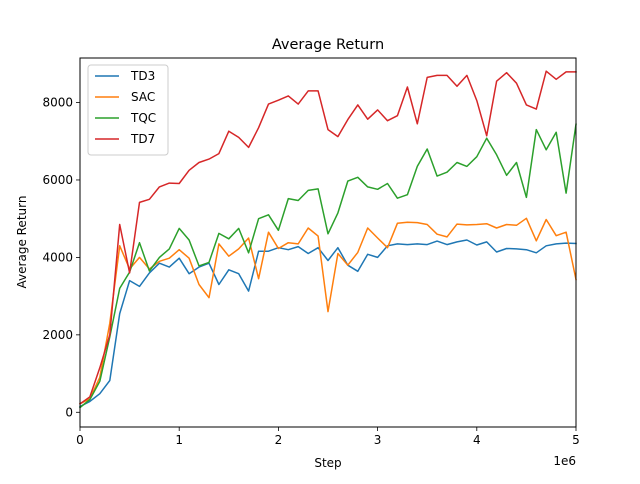 This screenshot has width=640, height=484. I want to click on y-axis-label: Average Return, so click(22, 242).